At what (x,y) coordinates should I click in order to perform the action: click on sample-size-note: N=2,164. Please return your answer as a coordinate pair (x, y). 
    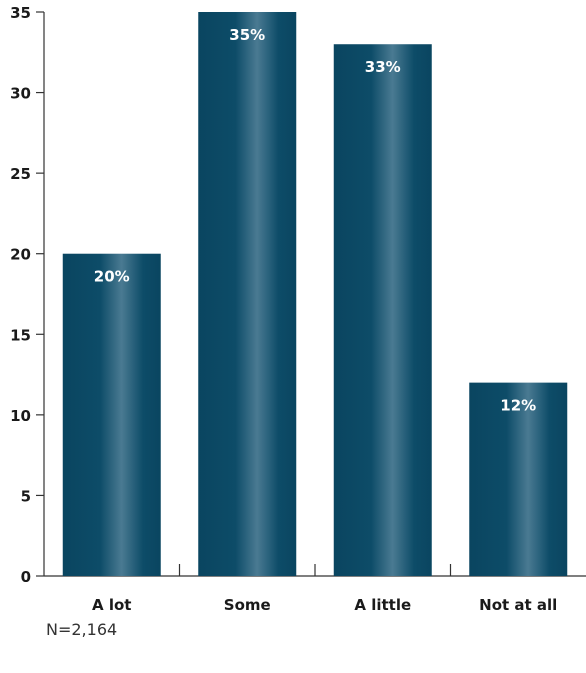
    Looking at the image, I should click on (82, 629).